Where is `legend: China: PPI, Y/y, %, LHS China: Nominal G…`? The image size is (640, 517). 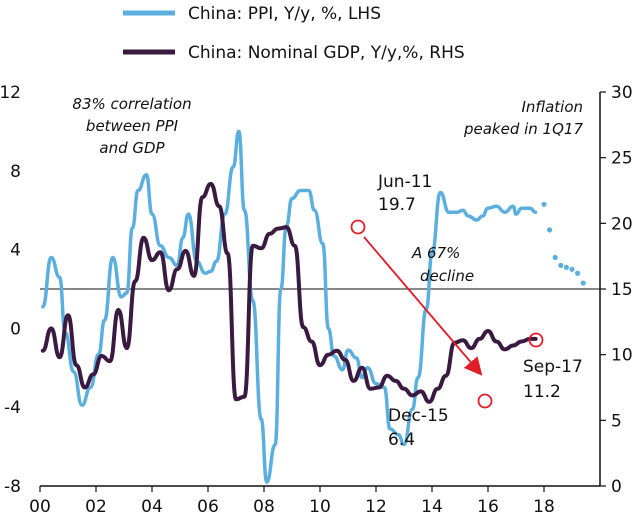 legend: China: PPI, Y/y, %, LHS China: Nominal G… is located at coordinates (294, 33).